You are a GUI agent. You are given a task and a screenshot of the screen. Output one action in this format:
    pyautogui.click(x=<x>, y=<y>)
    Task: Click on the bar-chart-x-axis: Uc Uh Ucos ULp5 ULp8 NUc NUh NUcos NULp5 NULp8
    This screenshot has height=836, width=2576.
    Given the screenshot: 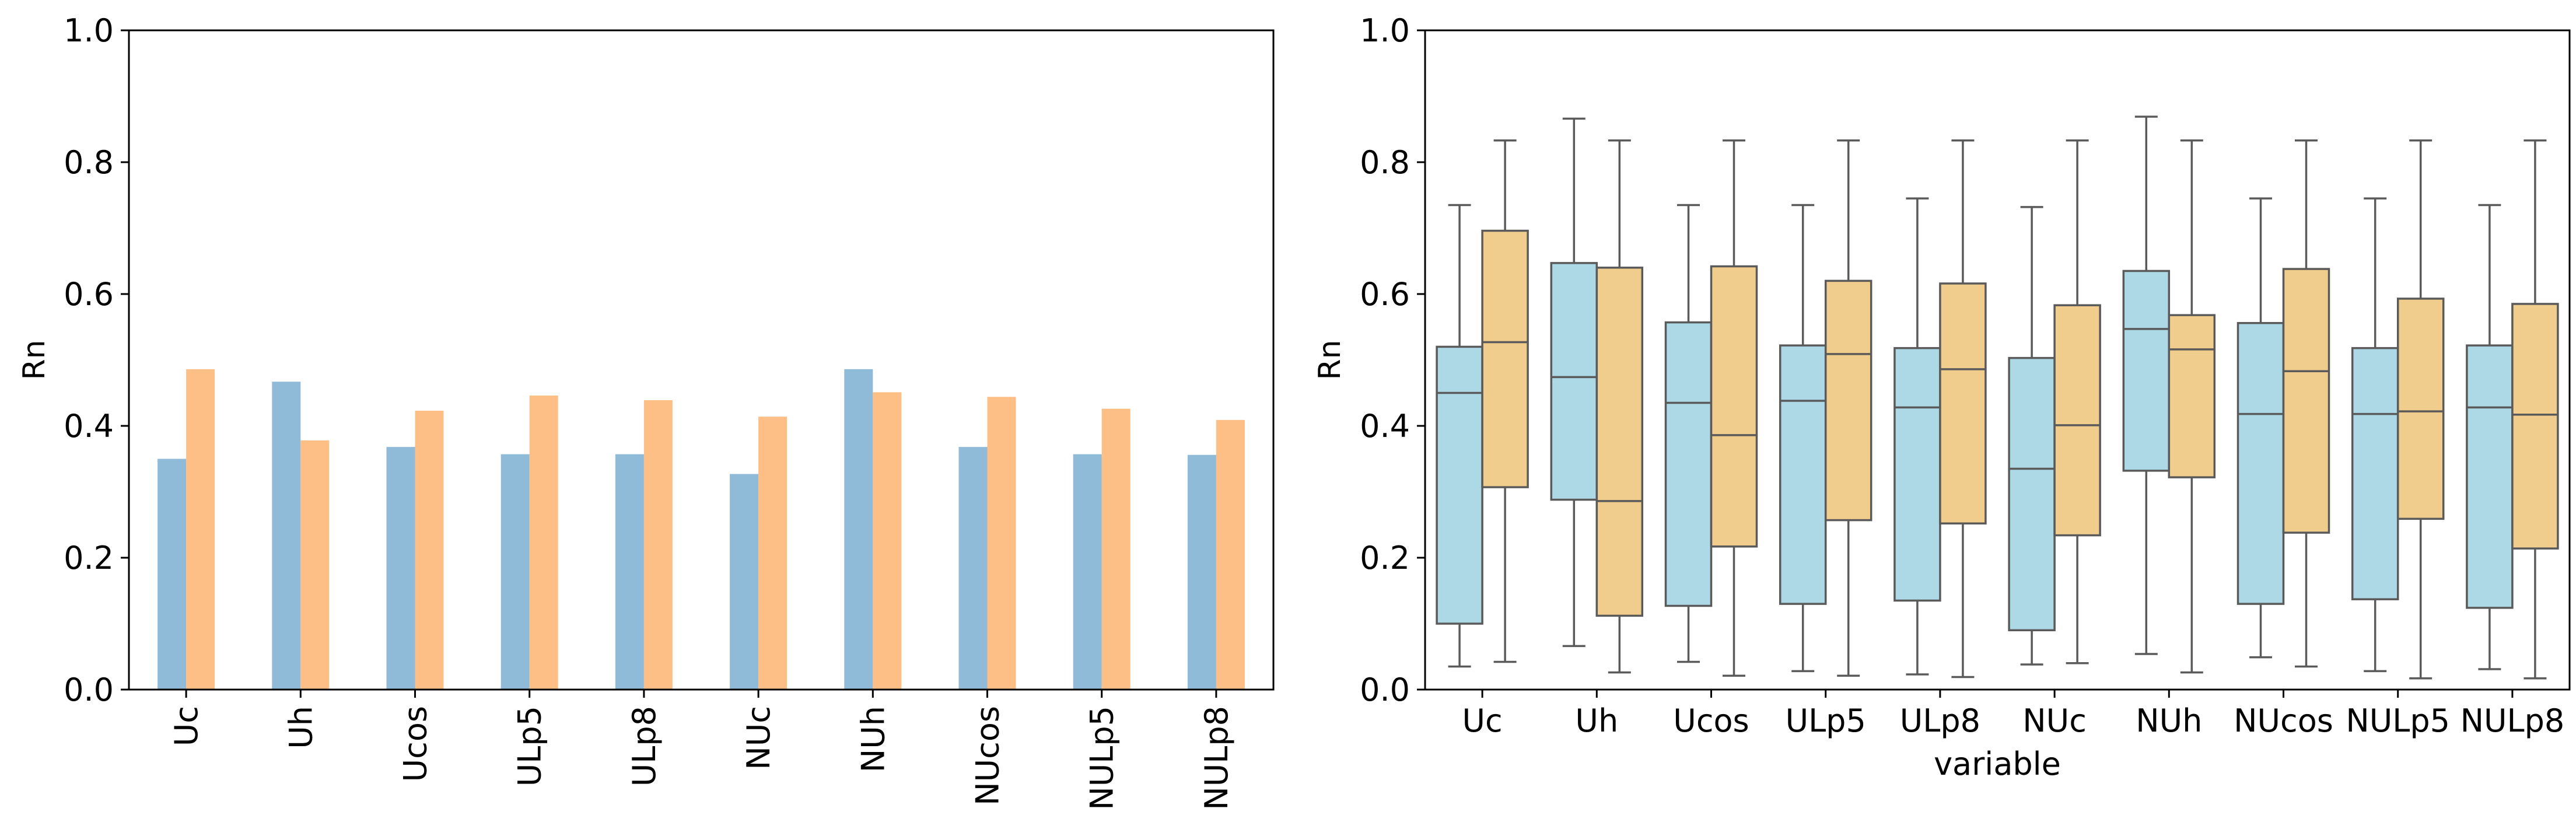 What is the action you would take?
    pyautogui.click(x=701, y=750)
    